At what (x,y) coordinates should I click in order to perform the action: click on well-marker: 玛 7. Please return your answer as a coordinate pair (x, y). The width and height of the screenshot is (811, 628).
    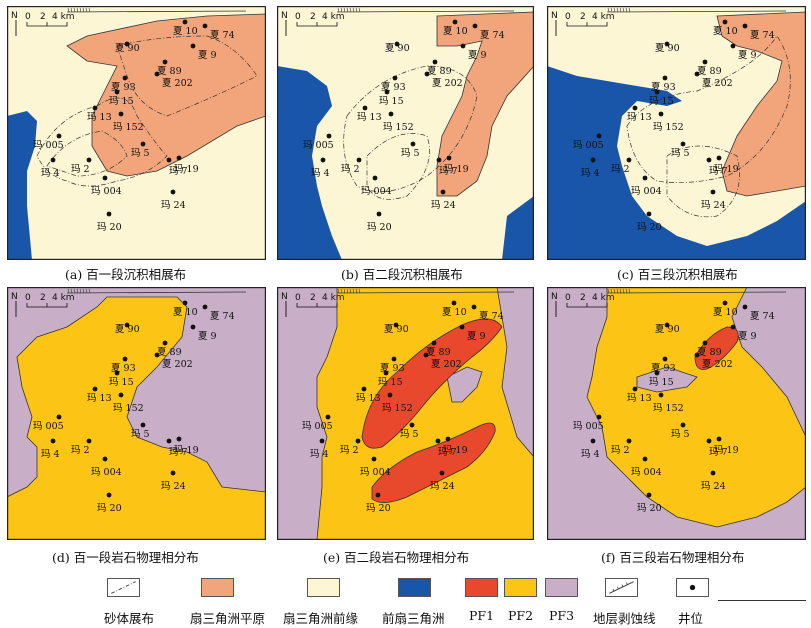
    Looking at the image, I should click on (178, 166).